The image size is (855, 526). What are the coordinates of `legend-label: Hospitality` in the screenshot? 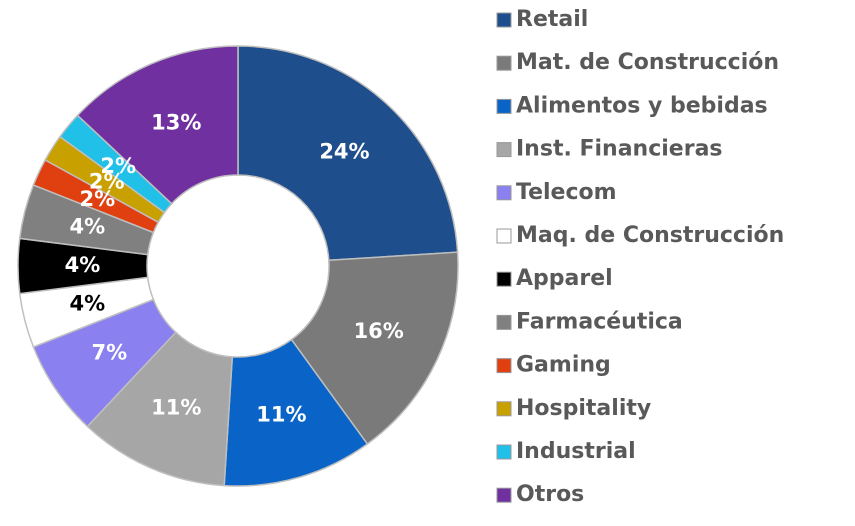 It's located at (583, 408).